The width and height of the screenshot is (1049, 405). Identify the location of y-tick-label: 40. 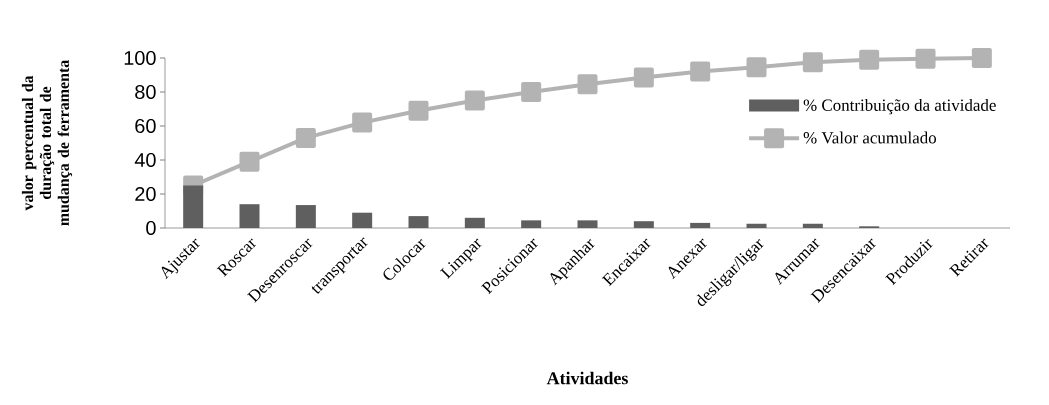
(145, 160).